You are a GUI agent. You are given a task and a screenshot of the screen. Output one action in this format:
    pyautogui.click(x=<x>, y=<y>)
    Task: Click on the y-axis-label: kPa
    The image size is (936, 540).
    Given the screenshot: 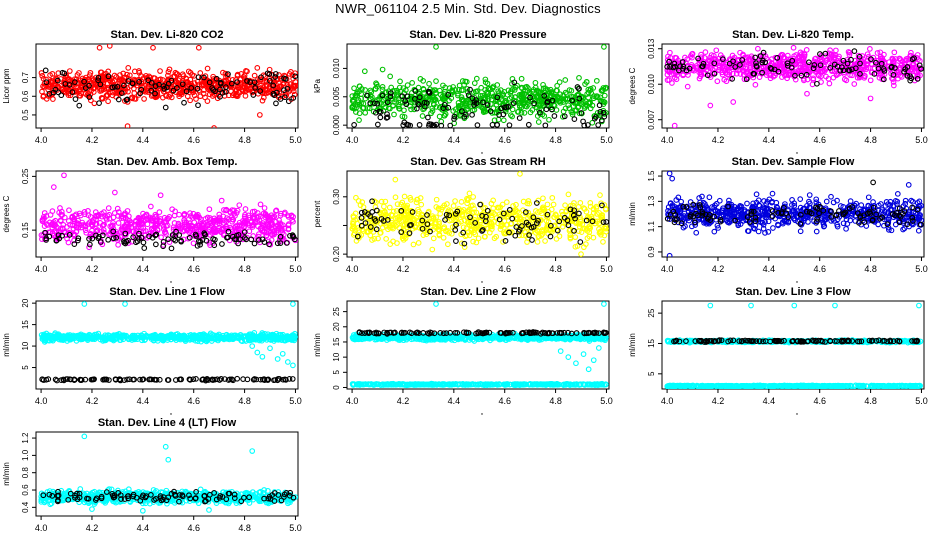 What is the action you would take?
    pyautogui.click(x=317, y=86)
    